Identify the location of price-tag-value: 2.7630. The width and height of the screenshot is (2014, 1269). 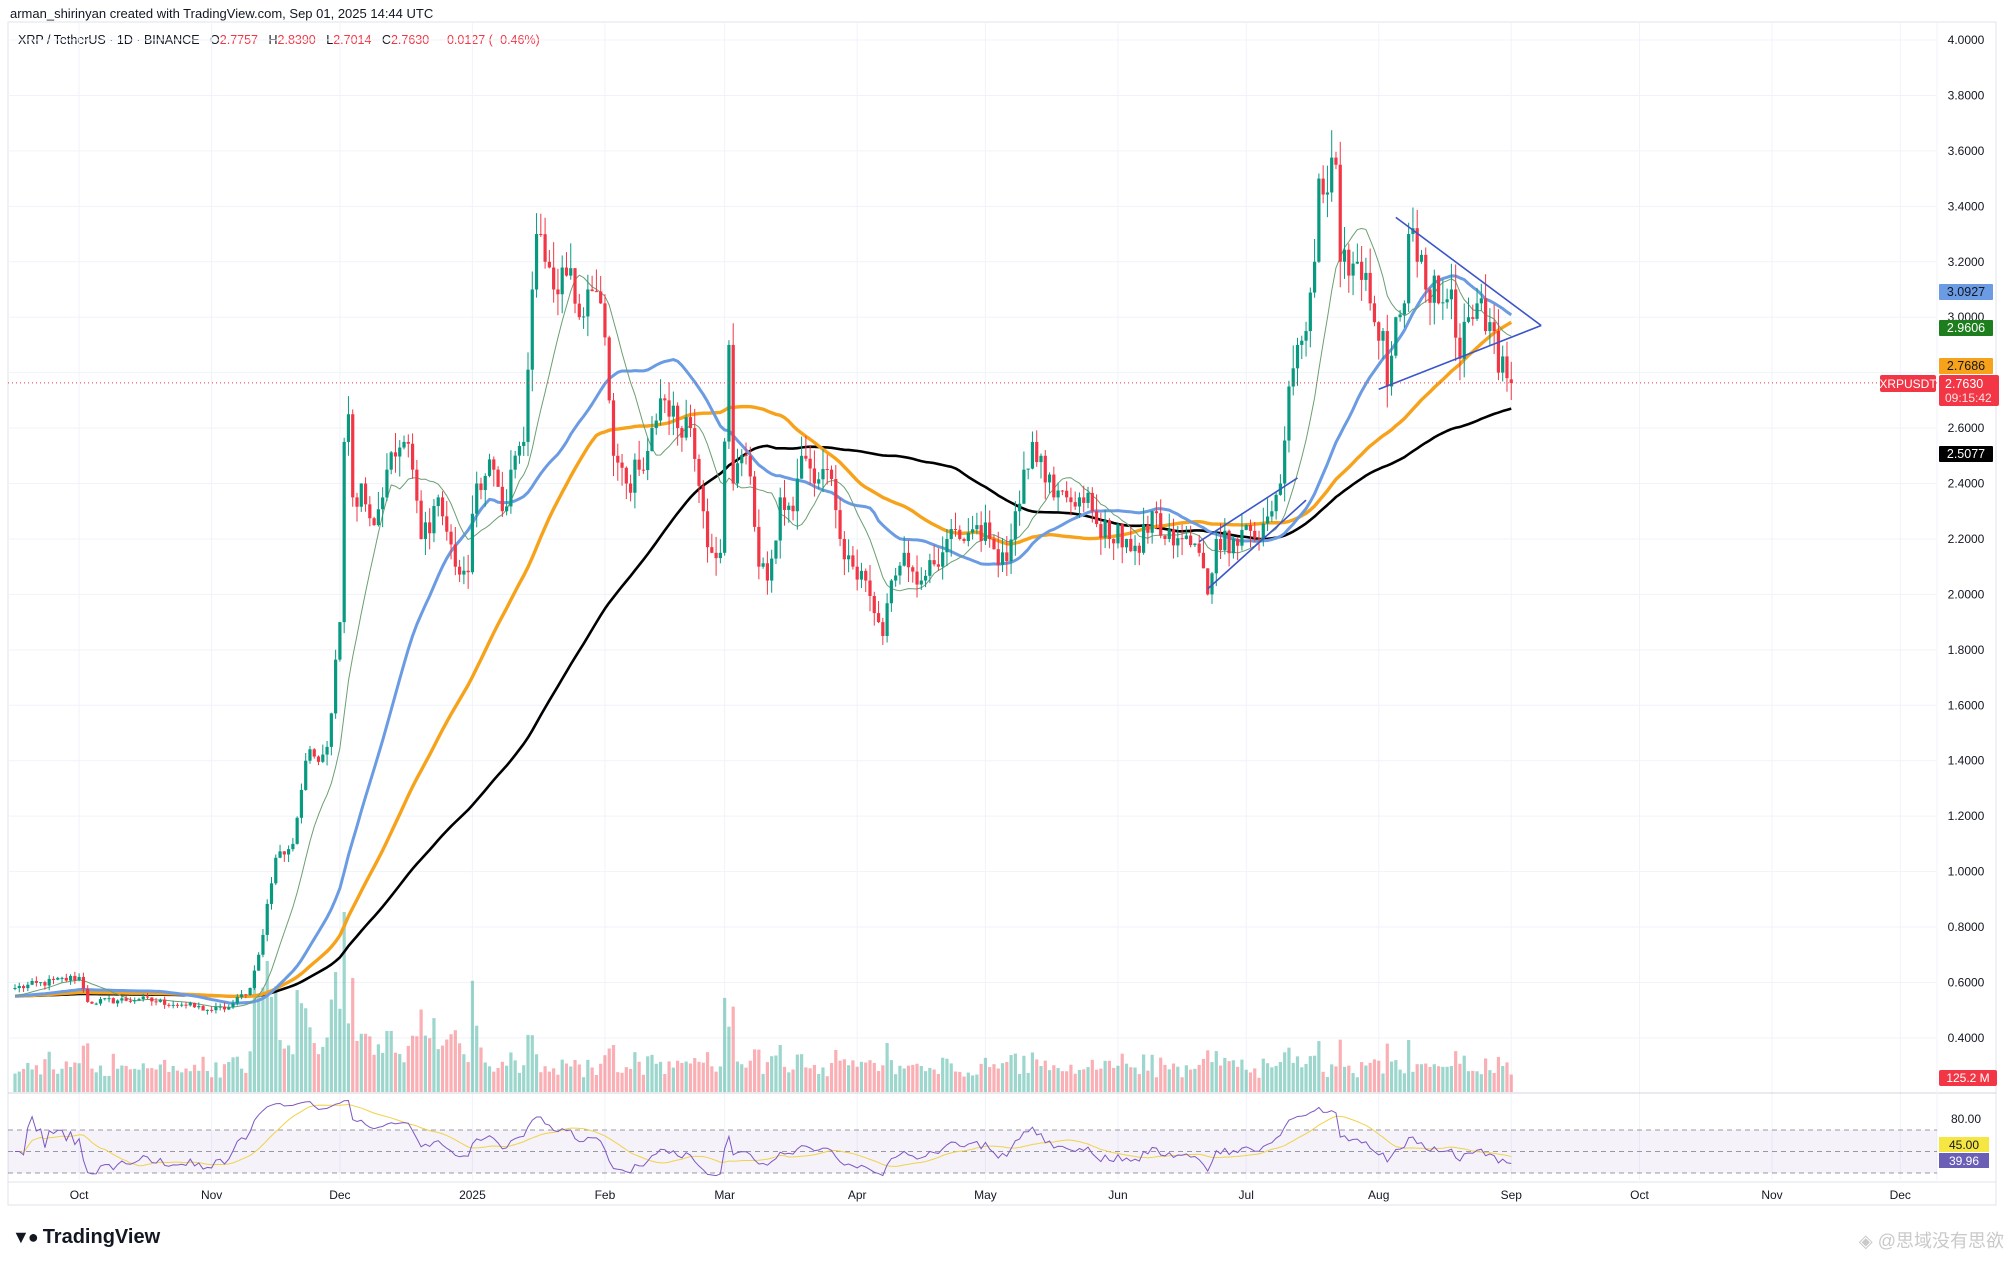
(1964, 384).